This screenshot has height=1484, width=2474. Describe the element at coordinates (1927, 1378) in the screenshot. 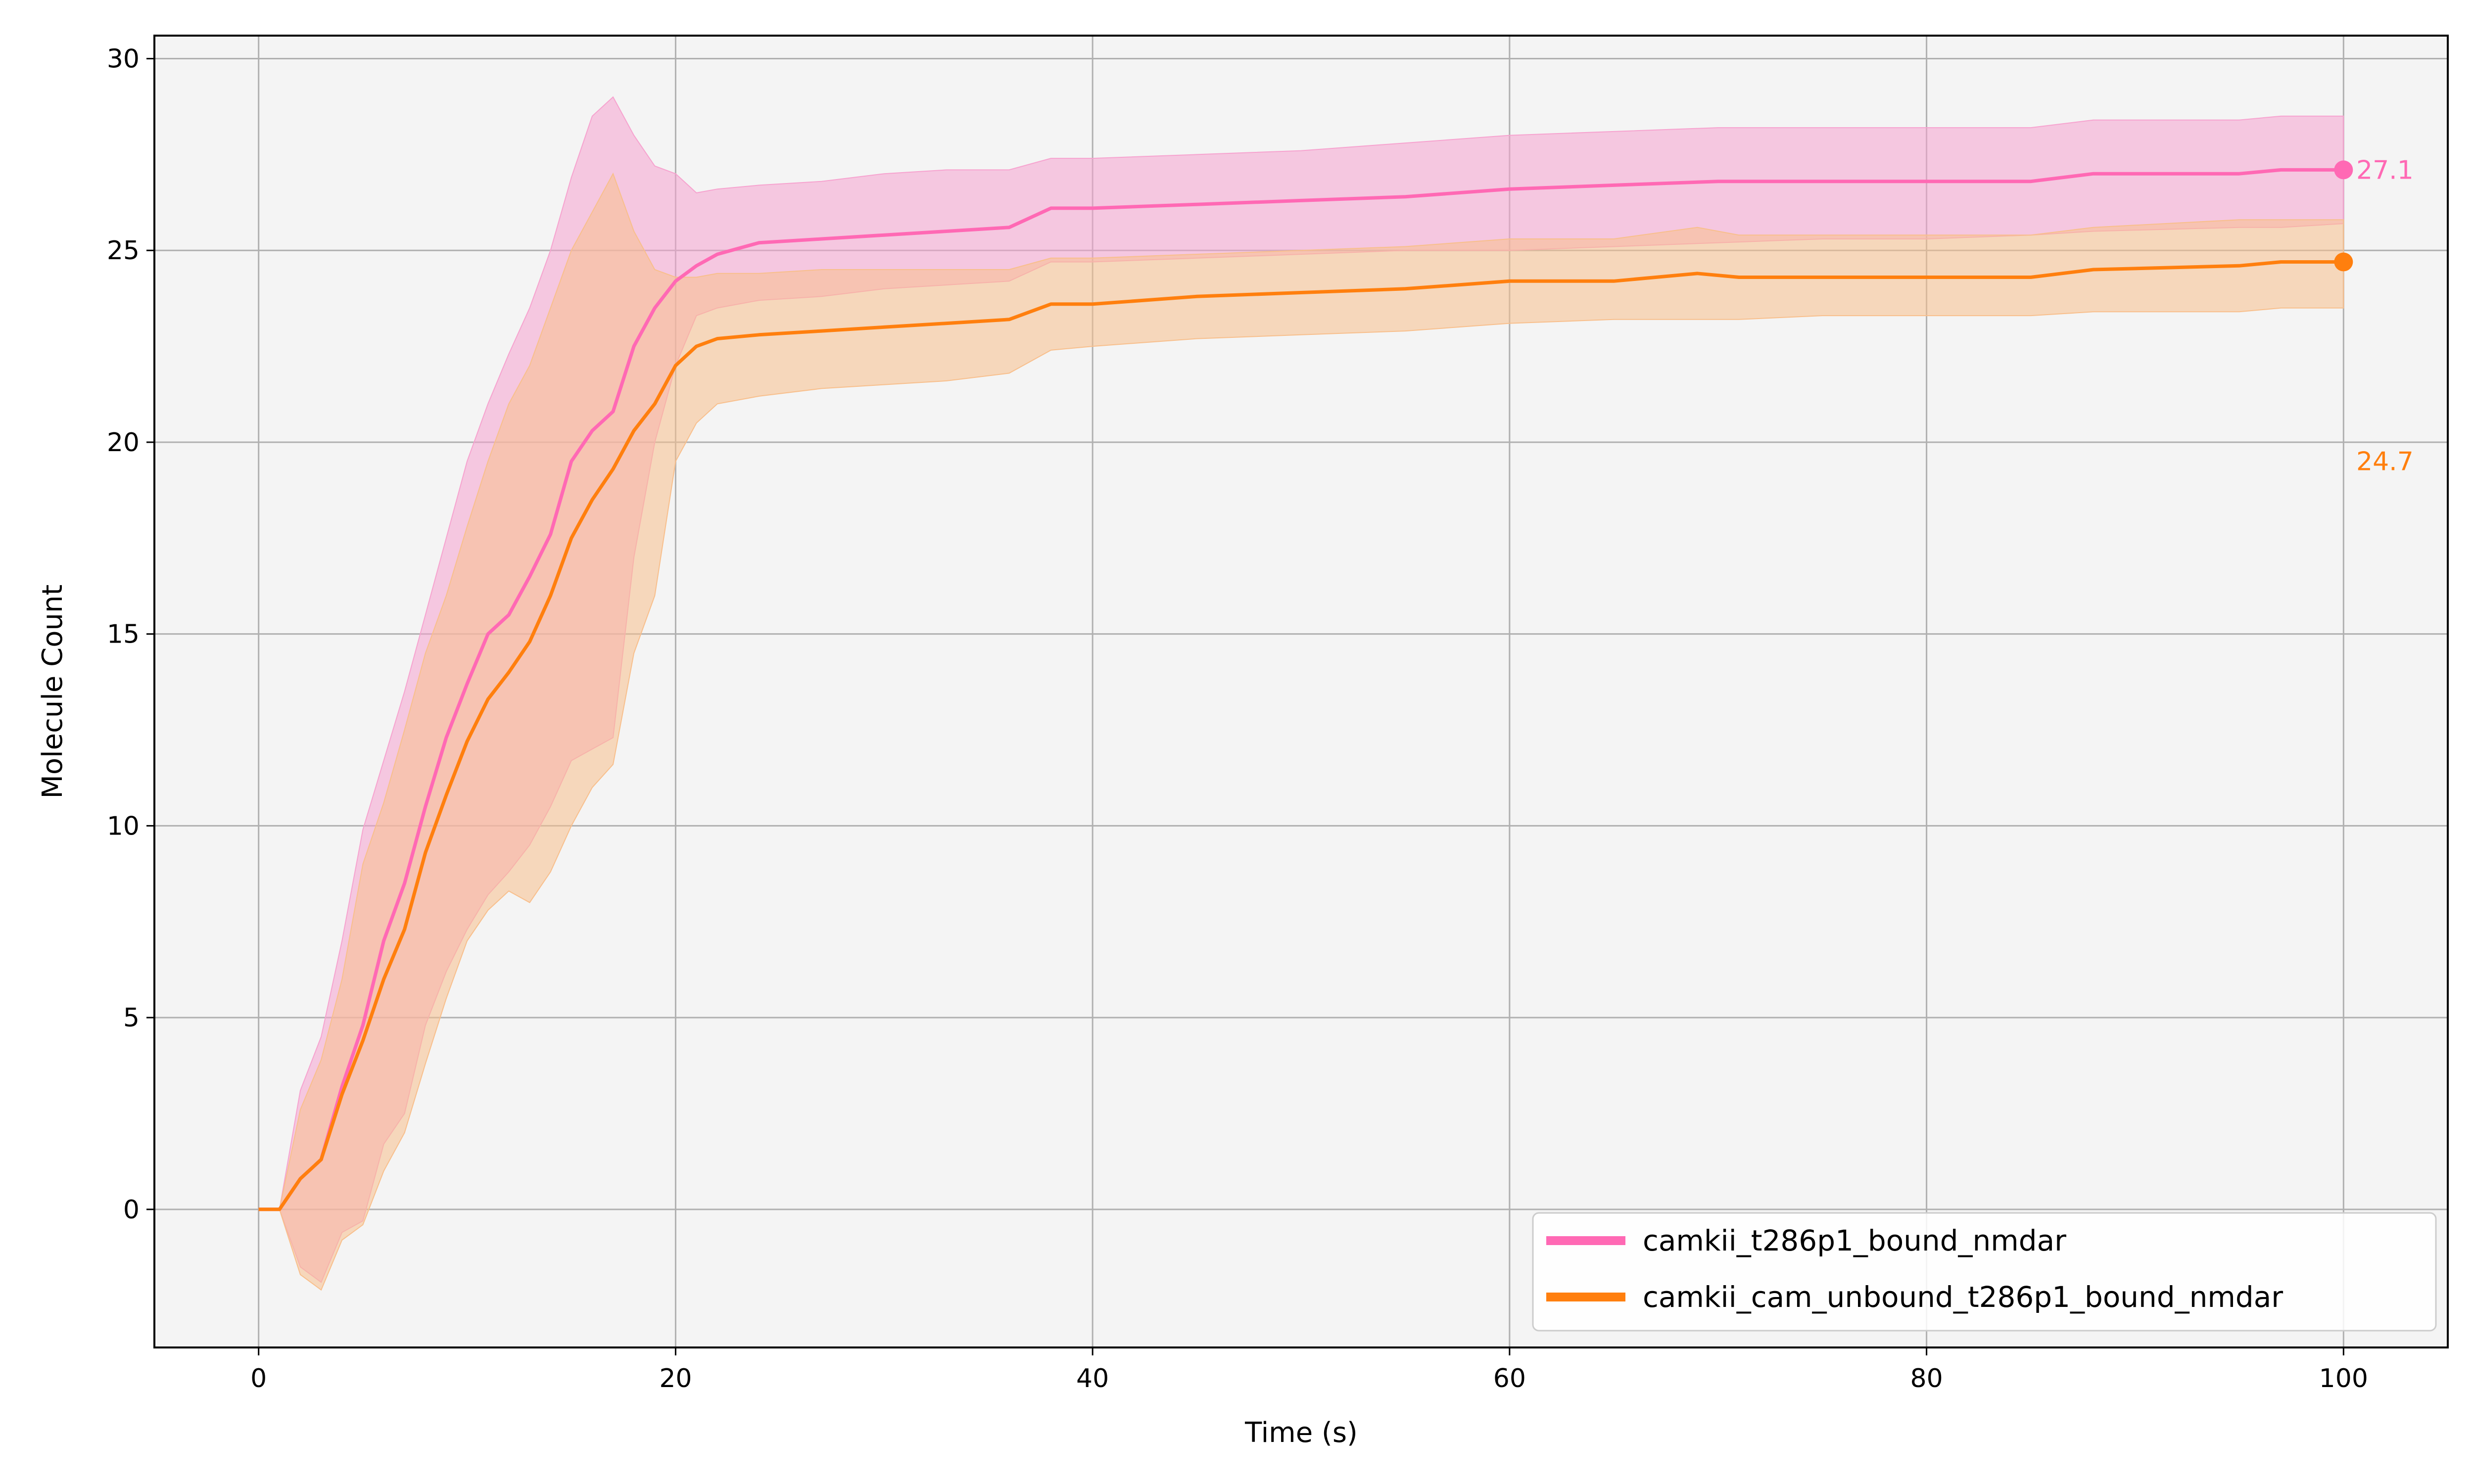

I see `x-tick-label: 80` at that location.